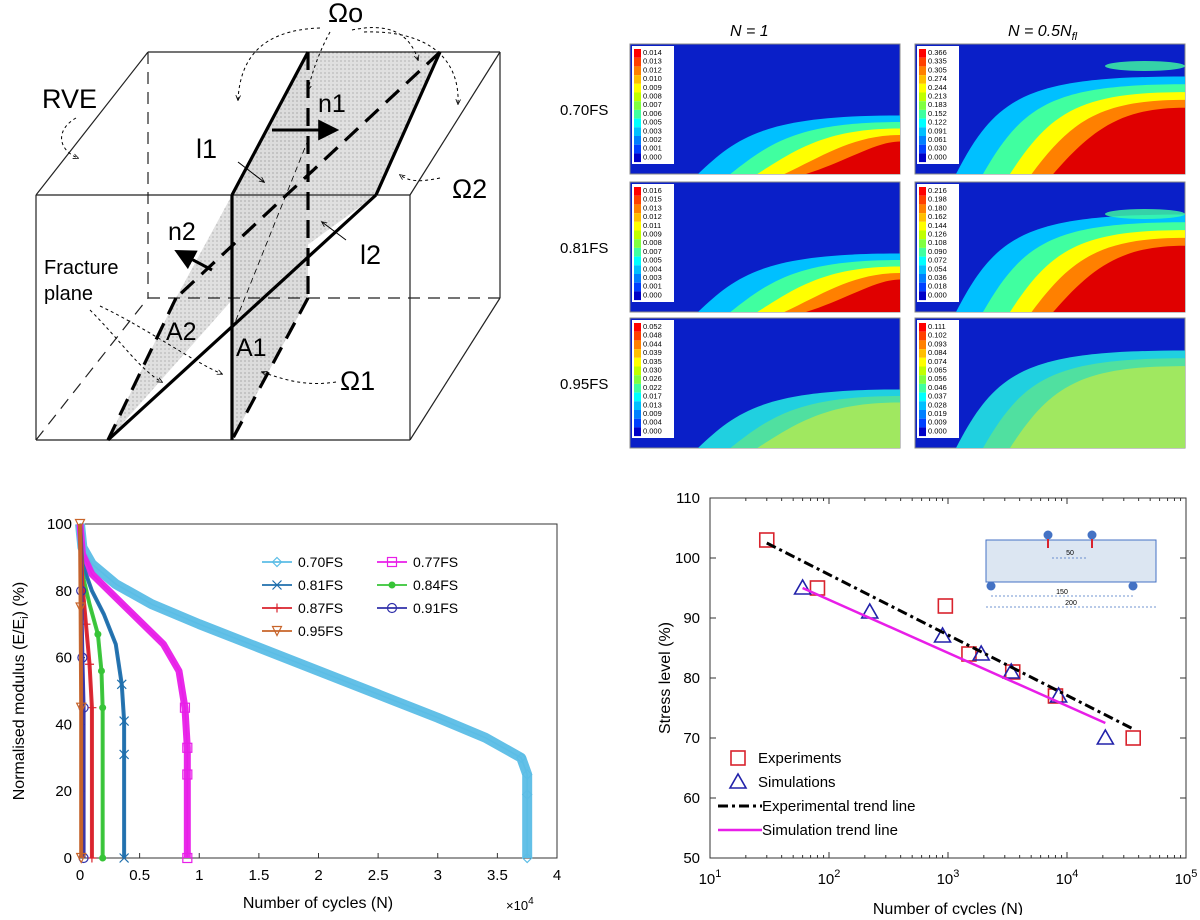  I want to click on contour-legend-value: 0.016, so click(652, 190).